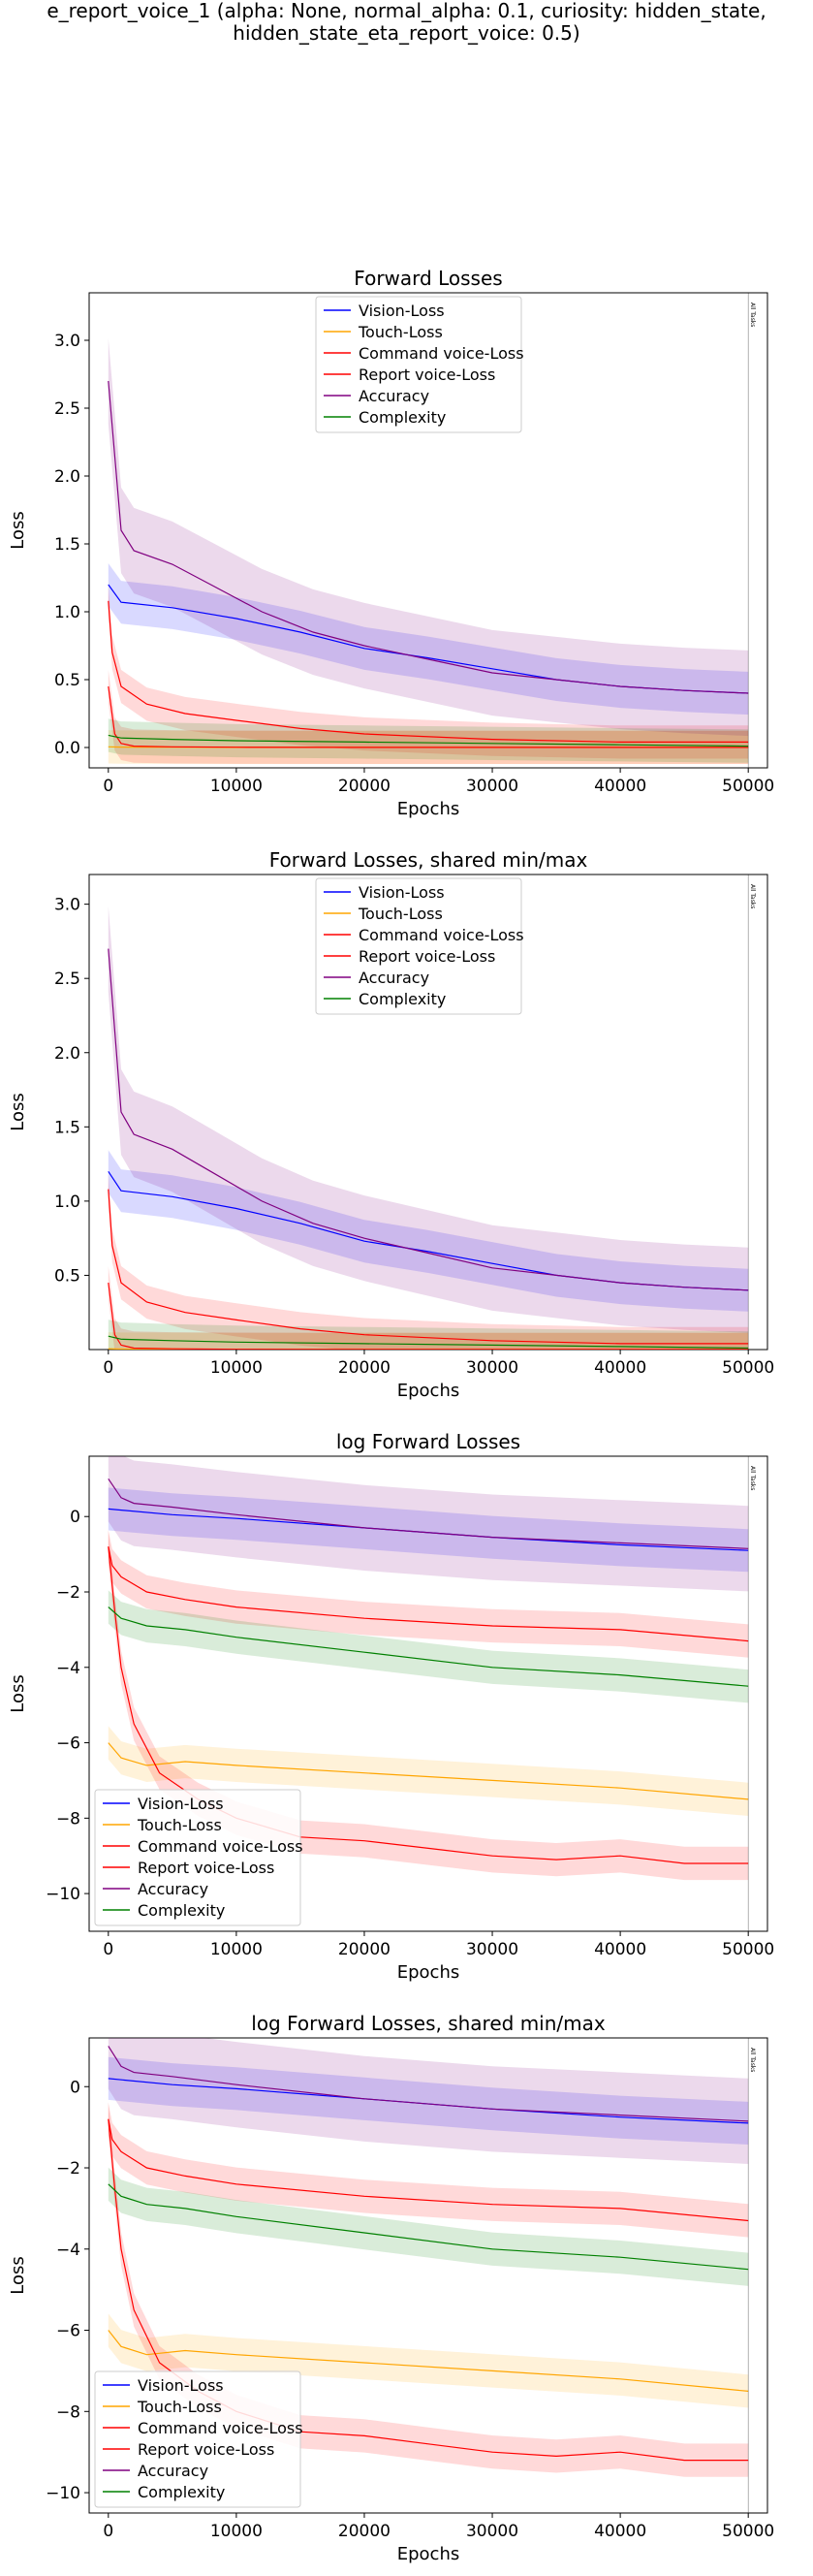 The width and height of the screenshot is (813, 2576). I want to click on y-tick-label: −8, so click(68, 2412).